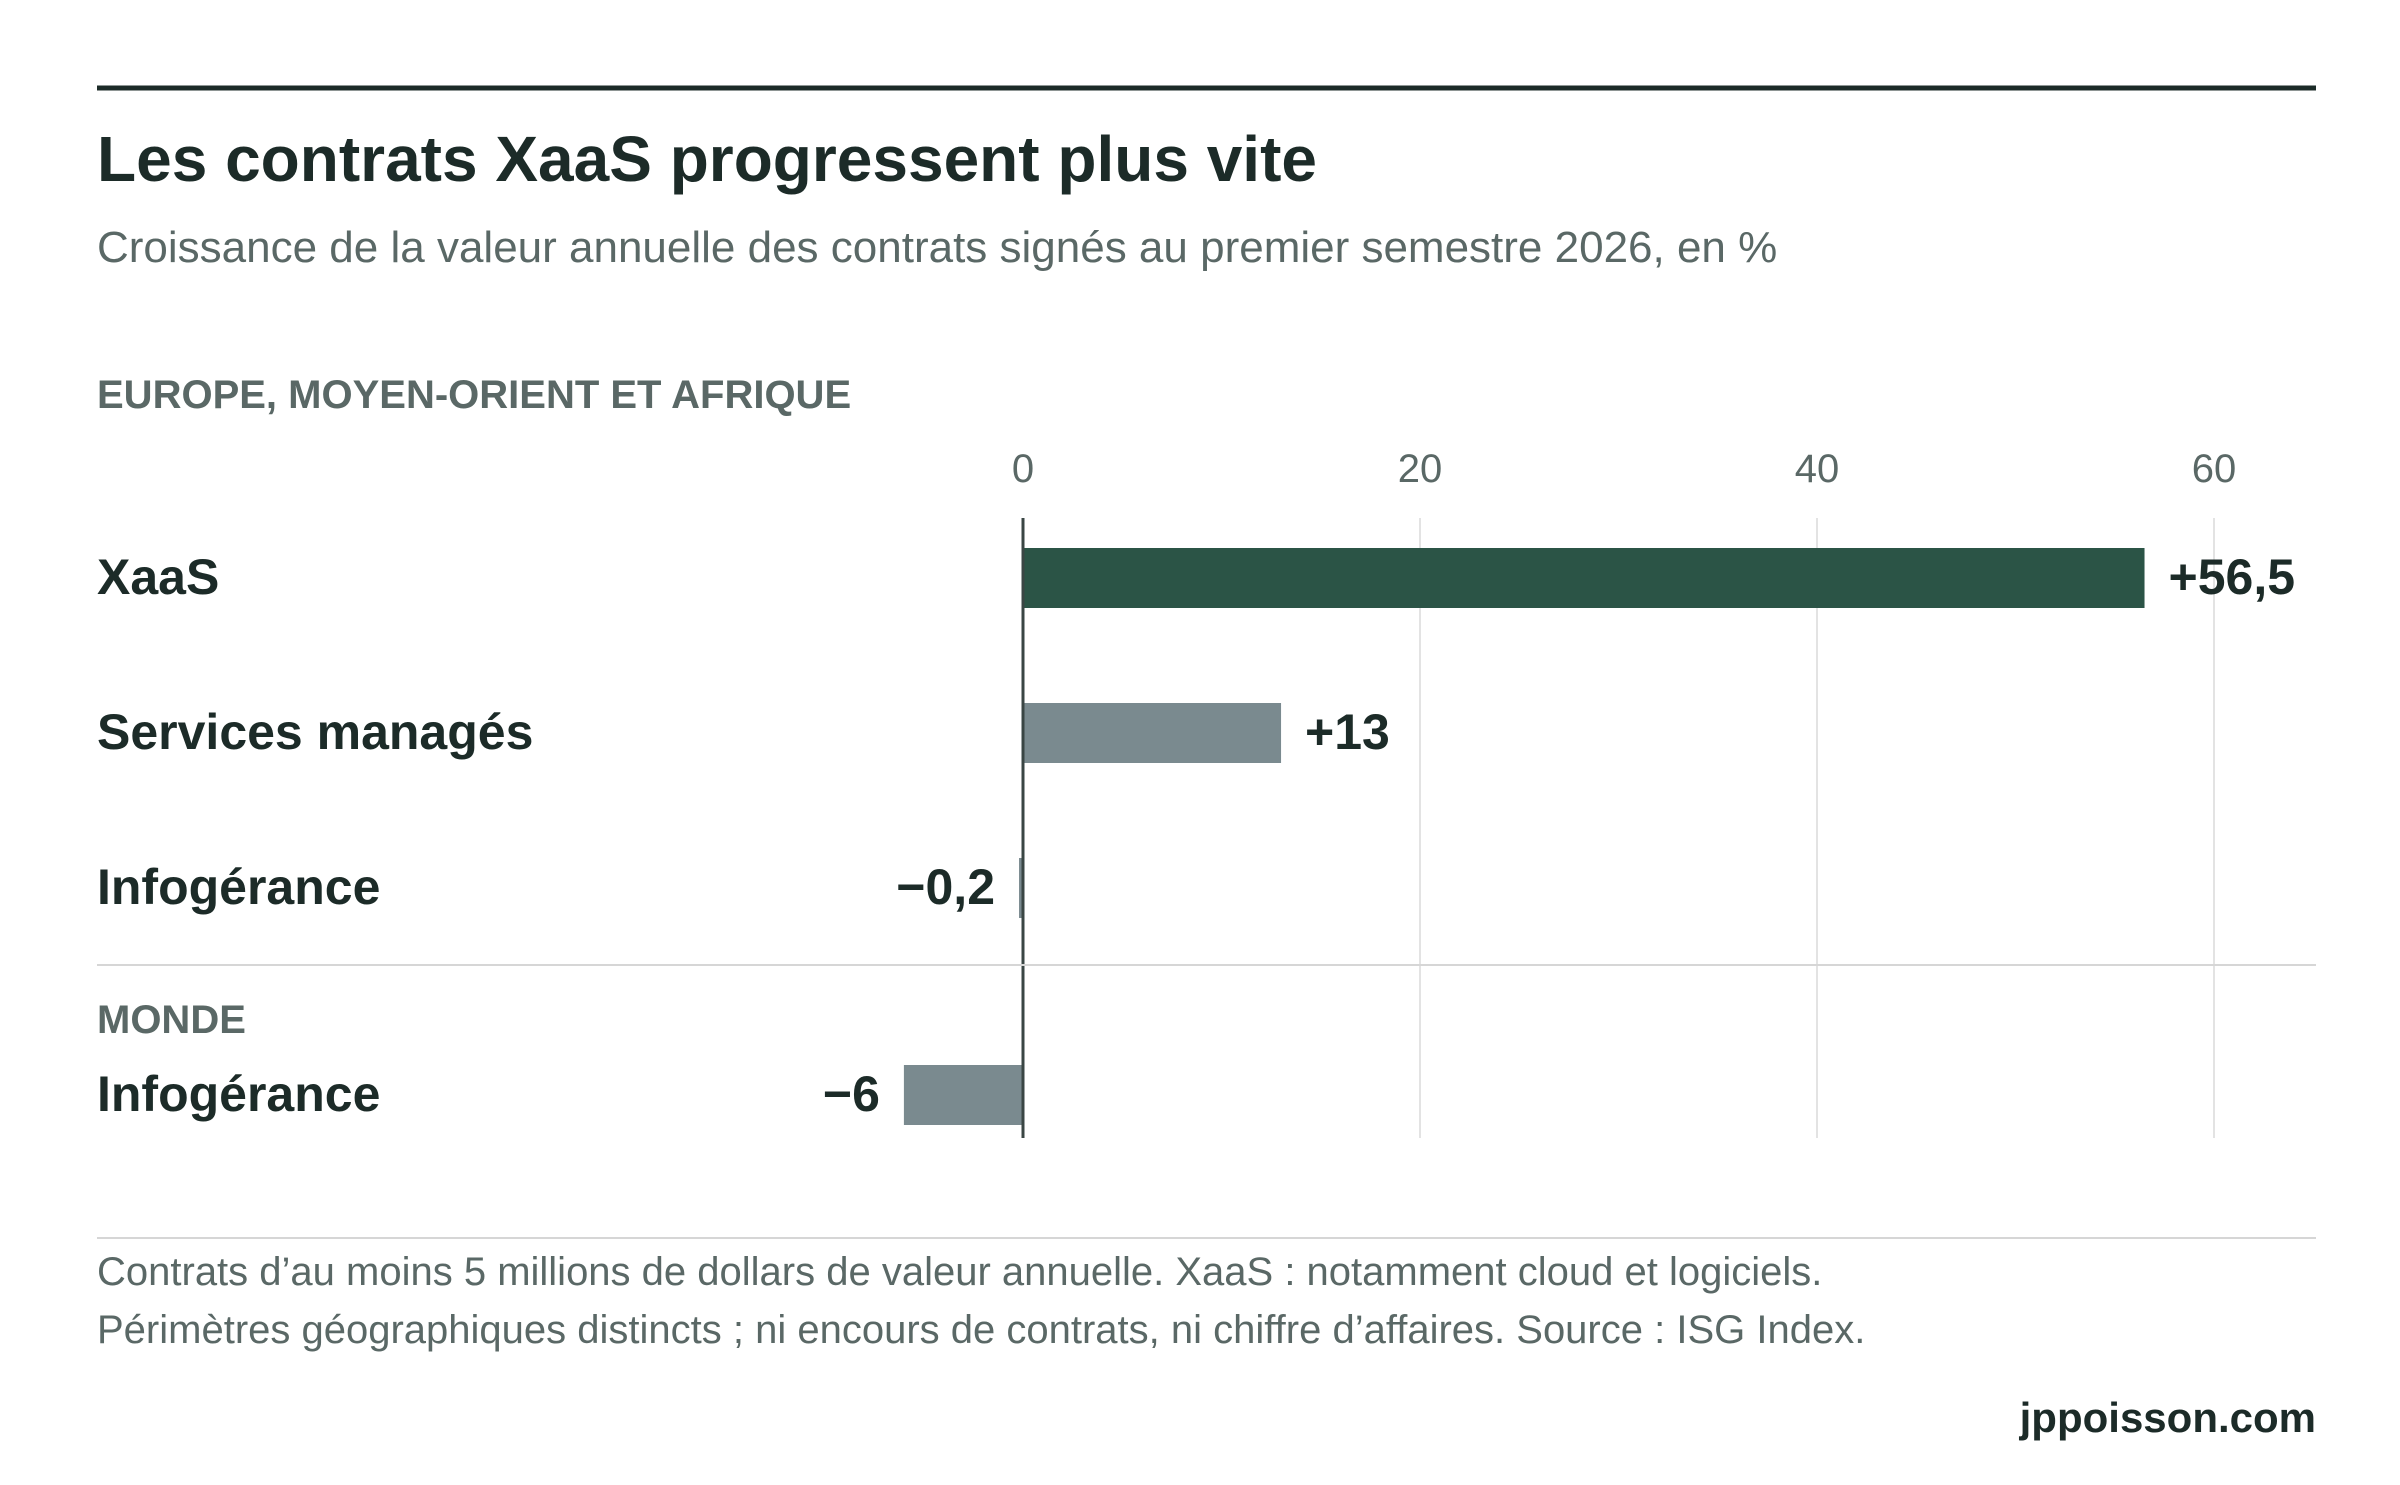  What do you see at coordinates (1023, 469) in the screenshot?
I see `x-tick-label: 0` at bounding box center [1023, 469].